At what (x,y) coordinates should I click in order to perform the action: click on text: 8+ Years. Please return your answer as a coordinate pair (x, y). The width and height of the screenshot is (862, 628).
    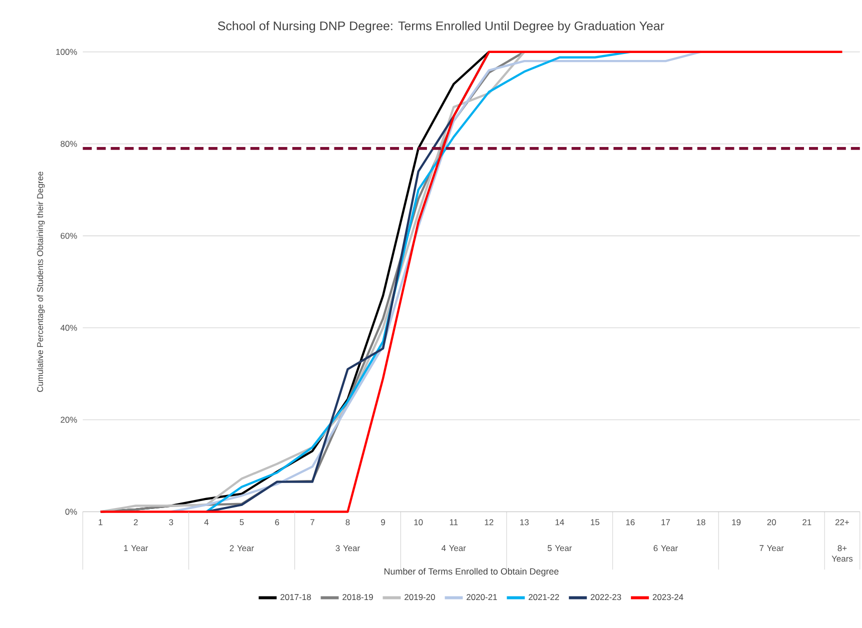
    Looking at the image, I should click on (842, 553).